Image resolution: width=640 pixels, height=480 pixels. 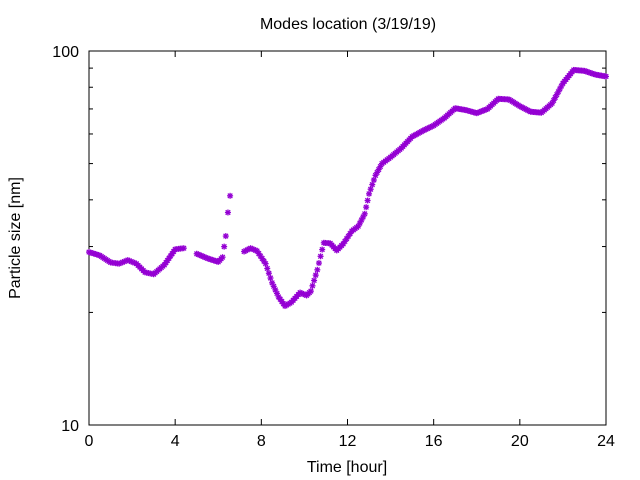 I want to click on y-axis-label: Particle size [nm], so click(x=15, y=238).